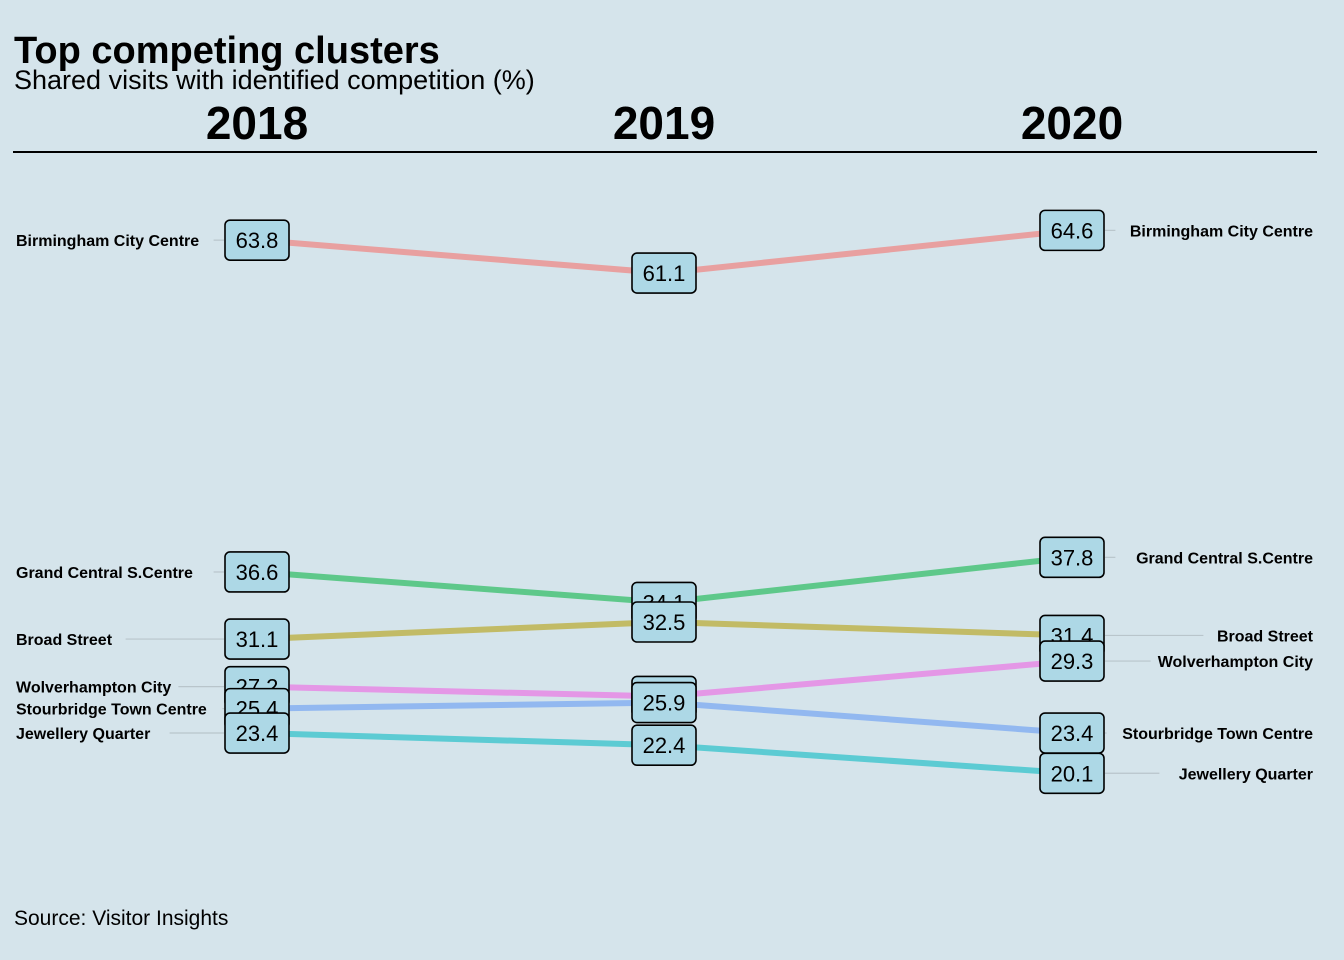 The image size is (1344, 960). I want to click on value-box-grand-central-s-centre-2020, so click(1072, 557).